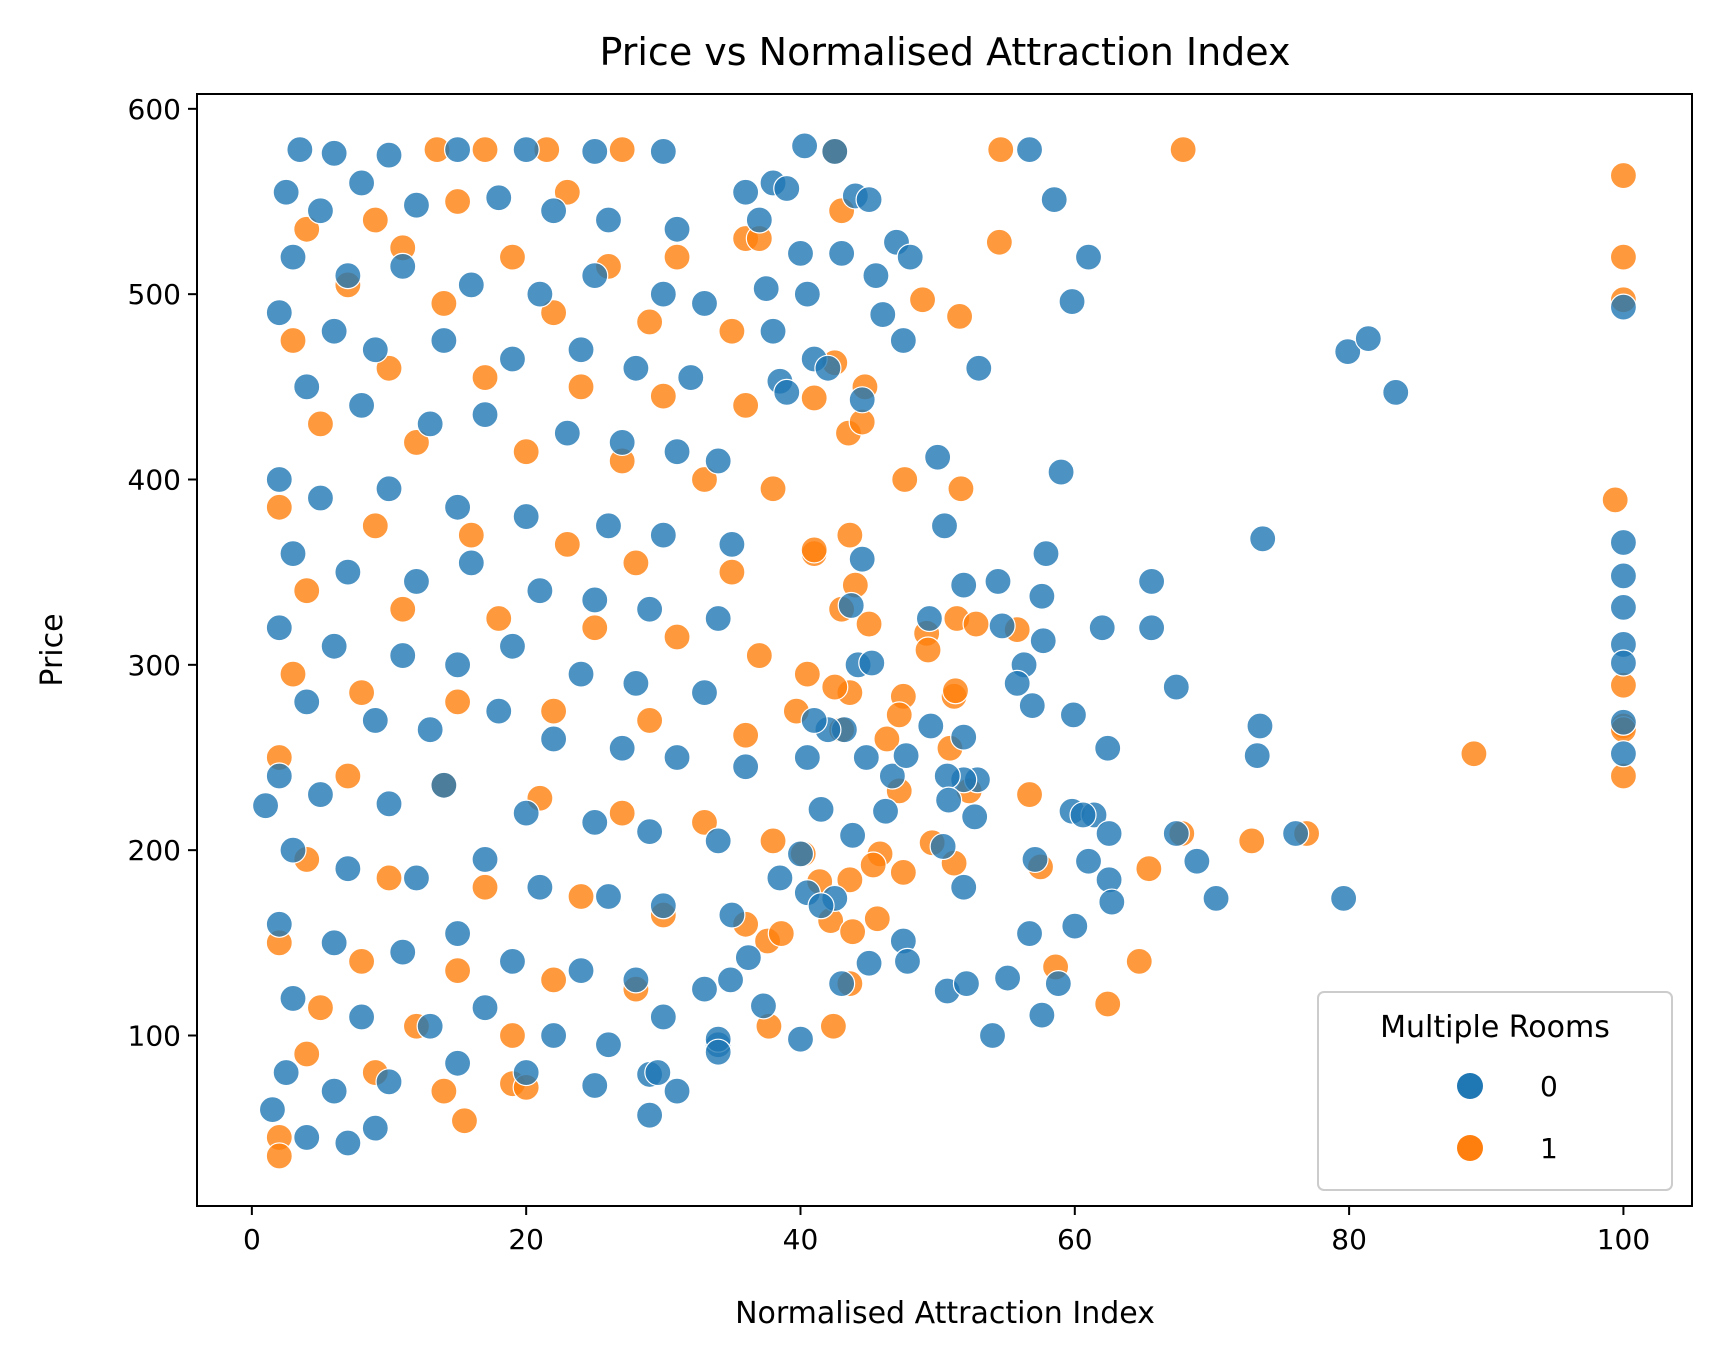  What do you see at coordinates (945, 52) in the screenshot?
I see `chart-title: Price vs Normalised Attraction Index` at bounding box center [945, 52].